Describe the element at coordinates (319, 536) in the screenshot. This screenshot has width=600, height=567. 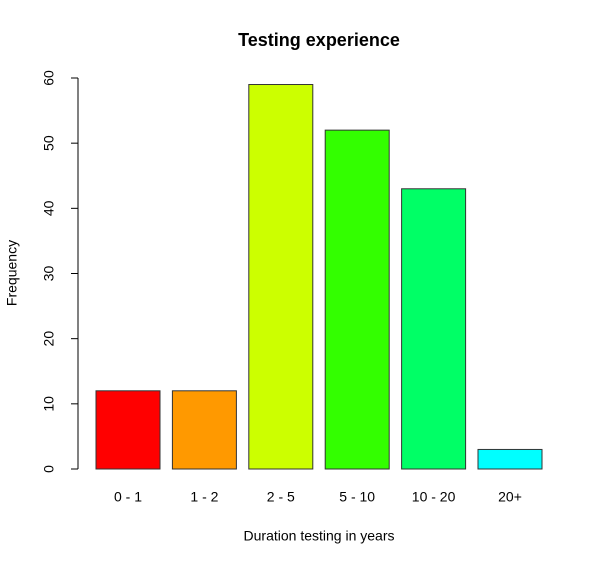
I see `x-axis-label: Duration testing in years` at that location.